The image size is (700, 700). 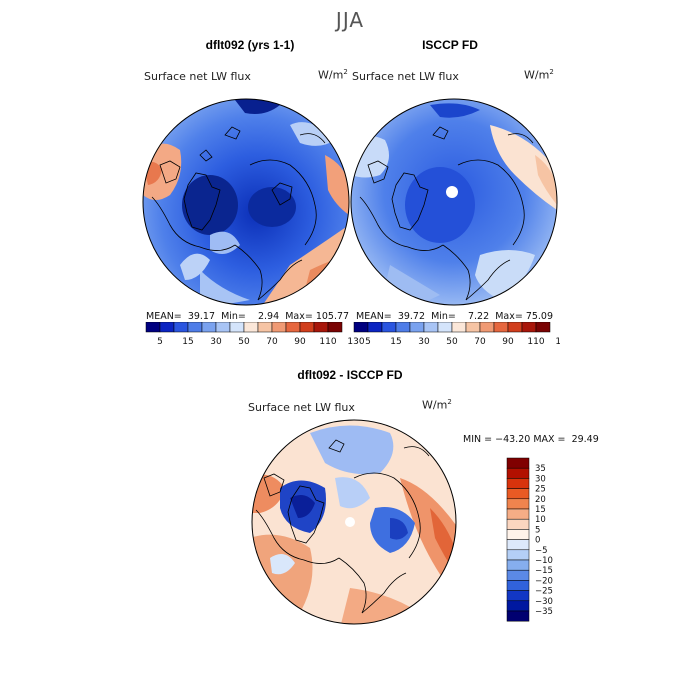 I want to click on obs-colorbar-tick-label: 5, so click(x=368, y=342).